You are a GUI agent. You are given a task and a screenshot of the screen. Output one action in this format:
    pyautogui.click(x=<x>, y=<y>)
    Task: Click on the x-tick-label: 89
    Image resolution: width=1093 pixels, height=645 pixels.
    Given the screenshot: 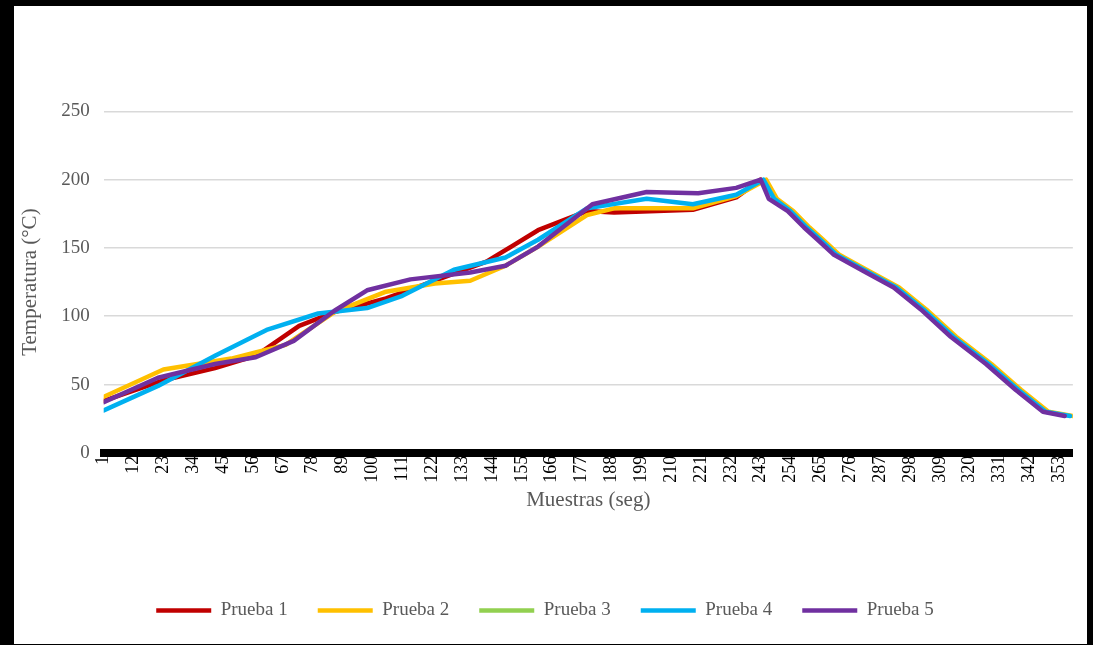 What is the action you would take?
    pyautogui.click(x=341, y=464)
    